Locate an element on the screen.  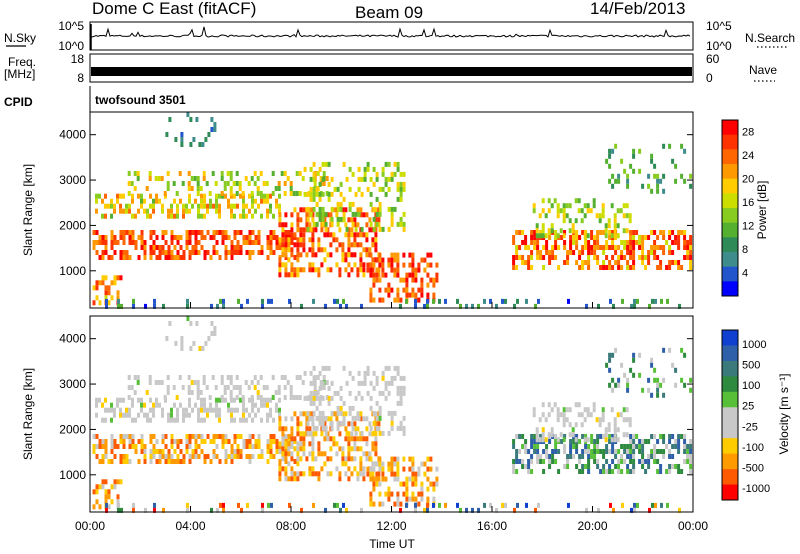
power-colorbar-tick: 12 is located at coordinates (748, 227).